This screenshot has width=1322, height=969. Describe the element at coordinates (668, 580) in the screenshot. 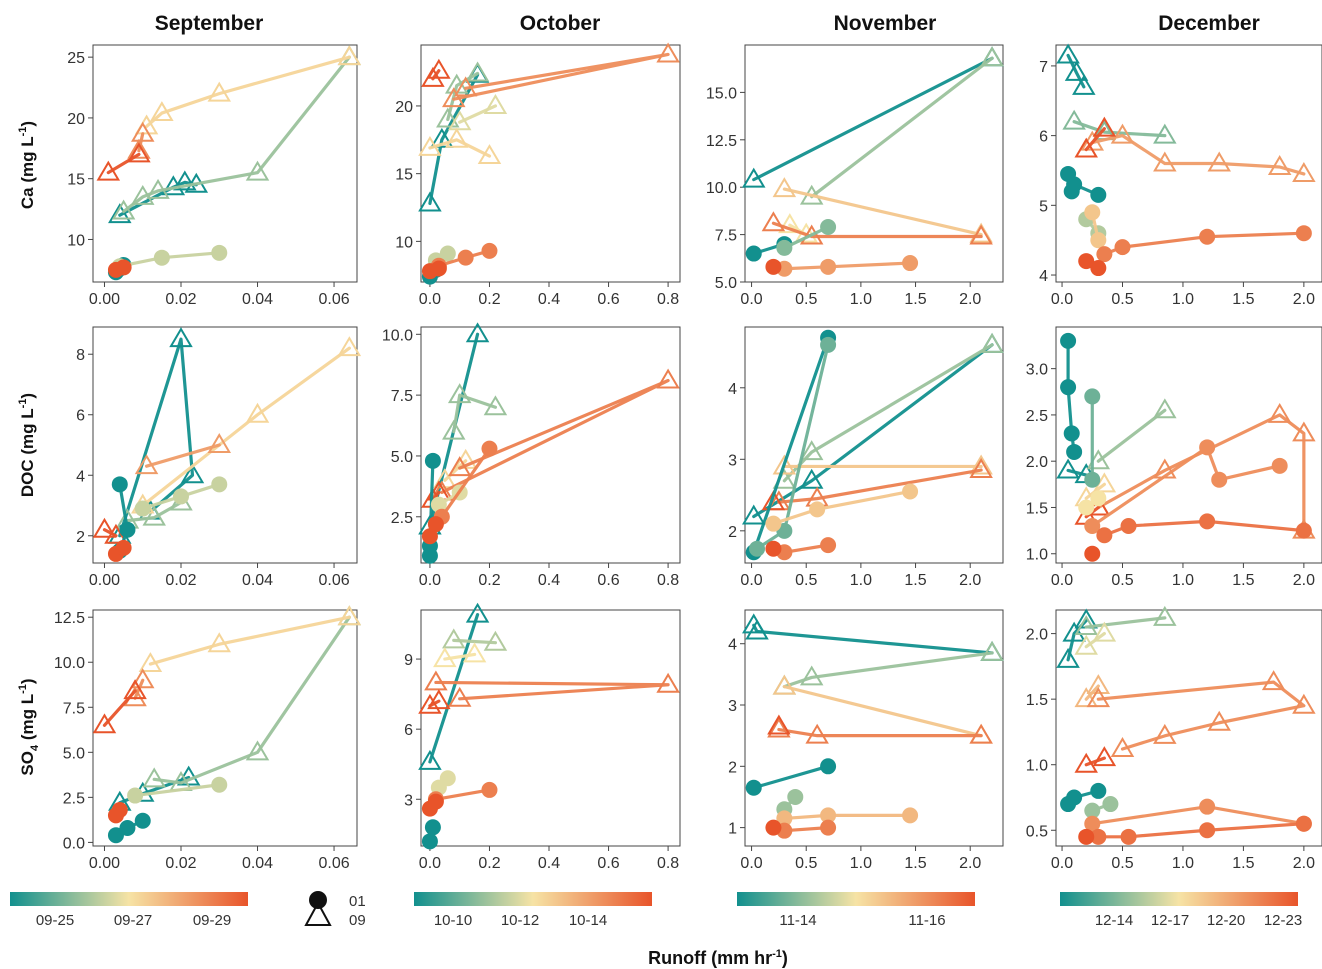

I see `x-tick-label: 0.8` at that location.